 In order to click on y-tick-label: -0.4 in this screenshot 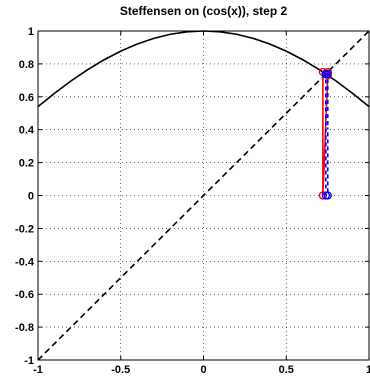, I will do `click(25, 262)`.